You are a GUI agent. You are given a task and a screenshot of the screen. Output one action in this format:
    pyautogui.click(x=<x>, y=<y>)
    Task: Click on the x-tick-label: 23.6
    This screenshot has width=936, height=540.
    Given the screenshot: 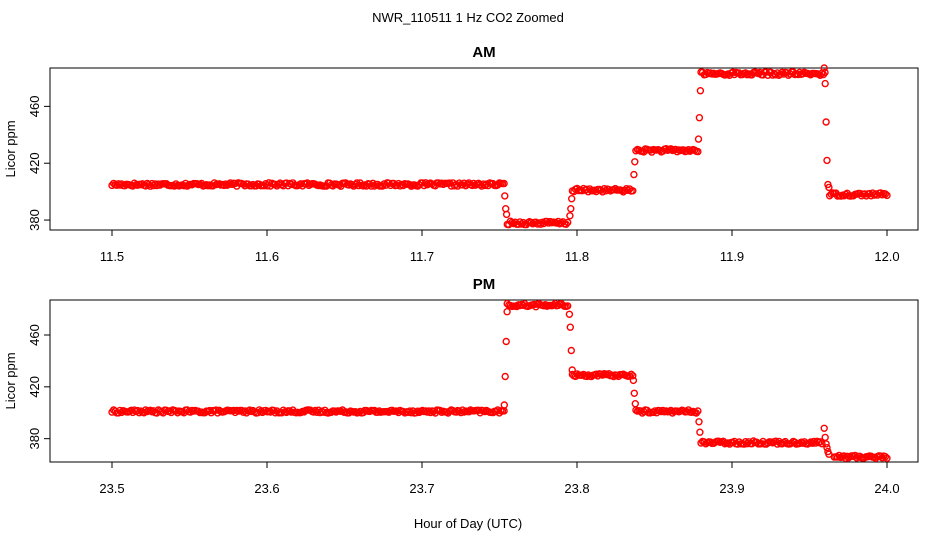 What is the action you would take?
    pyautogui.click(x=266, y=488)
    